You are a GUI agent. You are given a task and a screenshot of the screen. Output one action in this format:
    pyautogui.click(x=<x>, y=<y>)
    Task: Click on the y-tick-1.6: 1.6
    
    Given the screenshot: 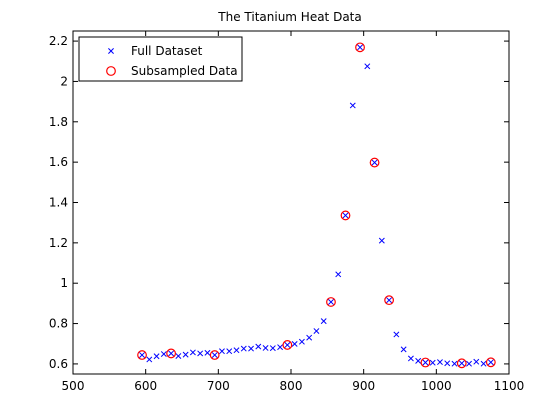 What is the action you would take?
    pyautogui.click(x=279, y=162)
    